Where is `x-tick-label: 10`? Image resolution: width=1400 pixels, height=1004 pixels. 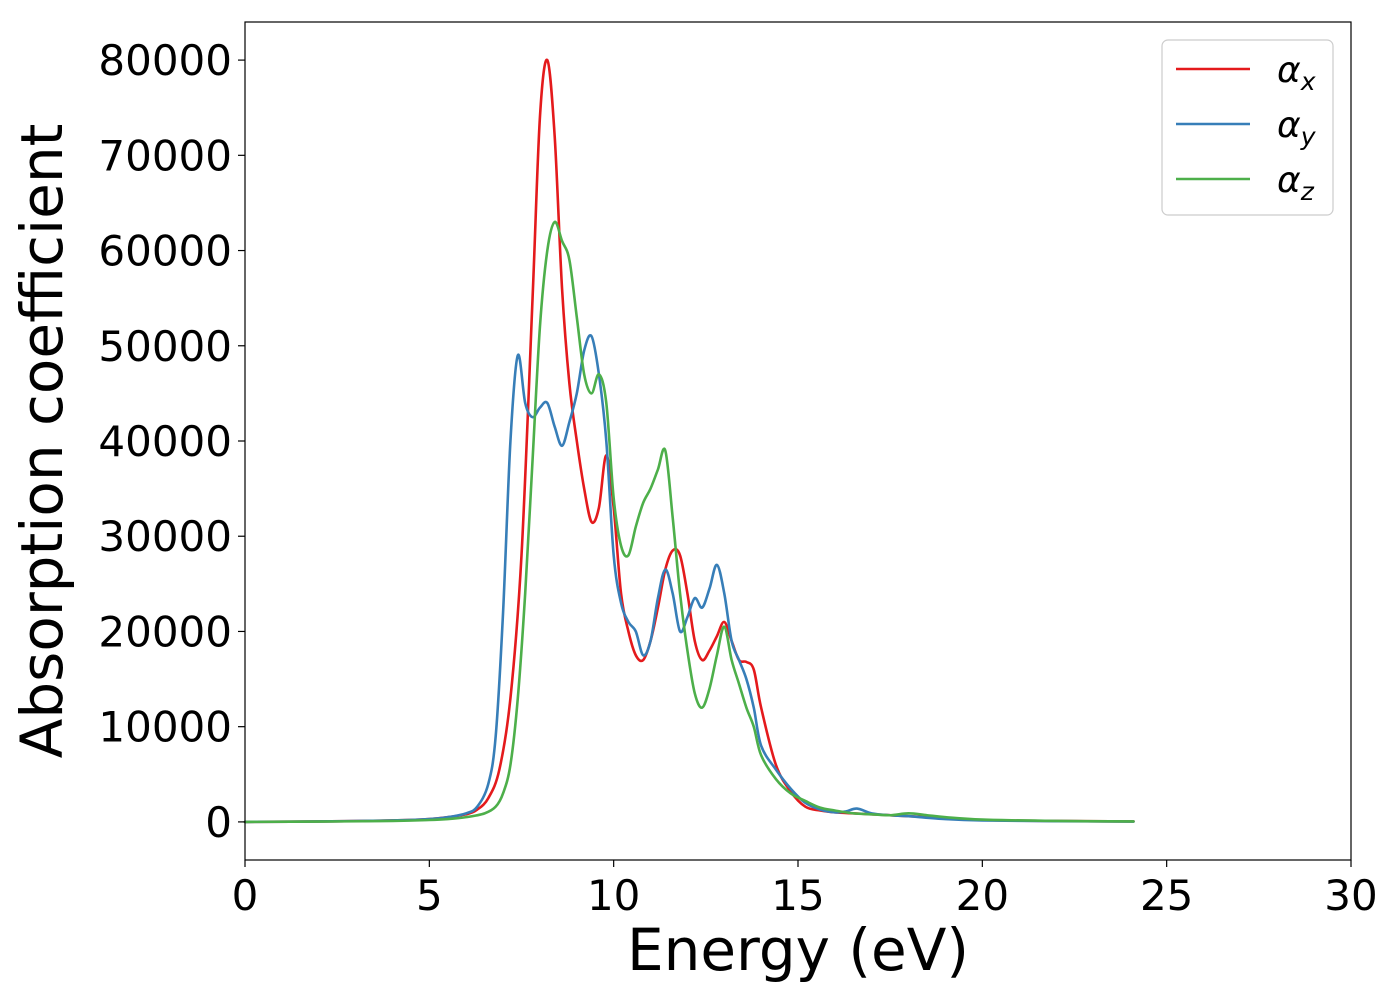 x-tick-label: 10 is located at coordinates (613, 895).